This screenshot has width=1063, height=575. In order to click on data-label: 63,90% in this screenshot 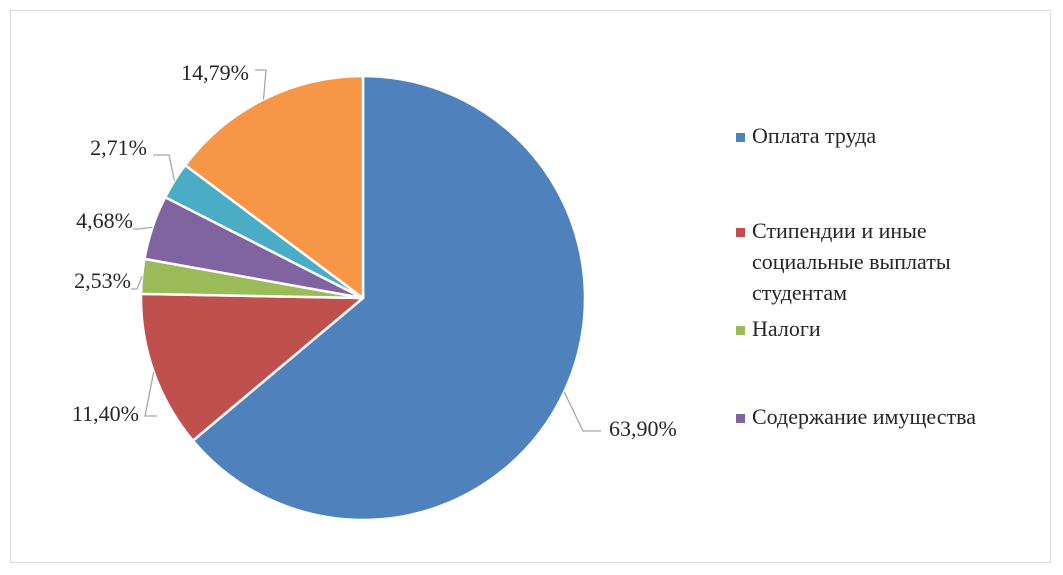, I will do `click(643, 428)`.